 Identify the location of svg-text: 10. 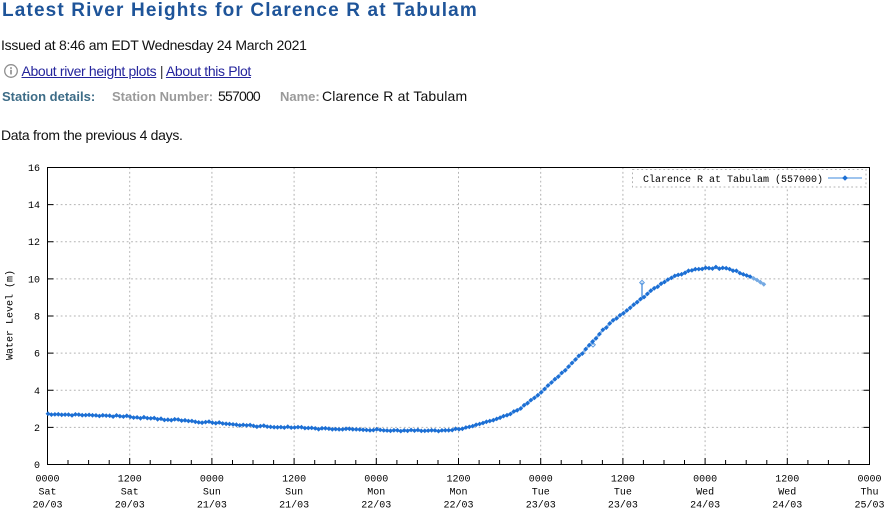
(34, 280).